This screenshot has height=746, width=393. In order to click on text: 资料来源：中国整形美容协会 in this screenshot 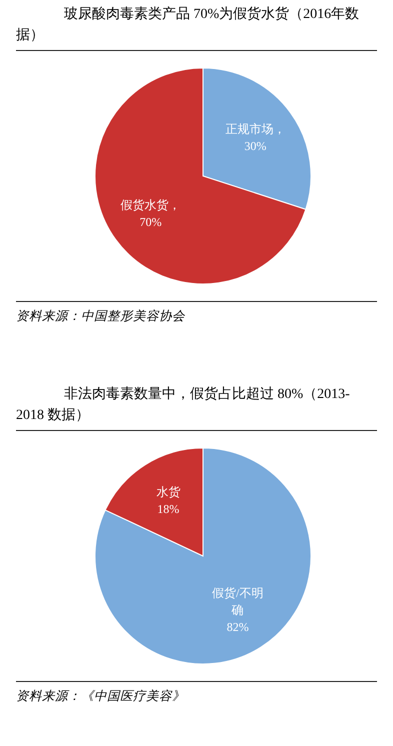, I will do `click(196, 313)`.